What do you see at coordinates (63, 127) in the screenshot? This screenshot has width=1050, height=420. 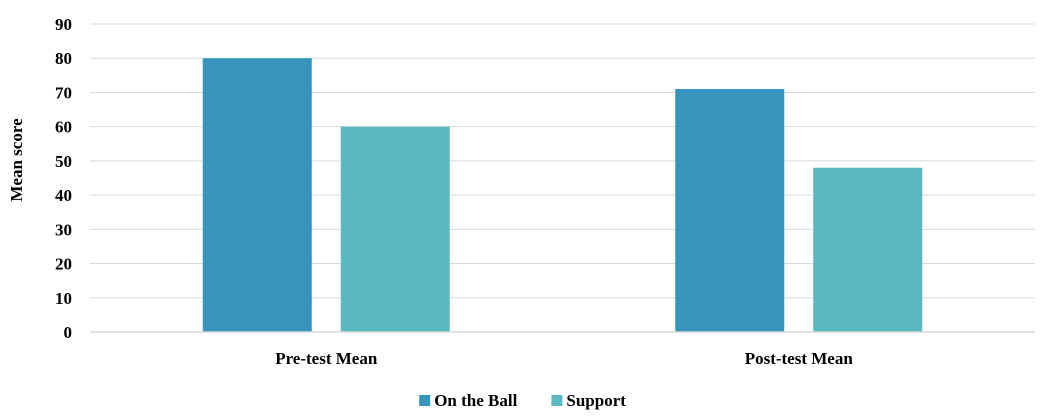 I see `y-tick-label: 60` at bounding box center [63, 127].